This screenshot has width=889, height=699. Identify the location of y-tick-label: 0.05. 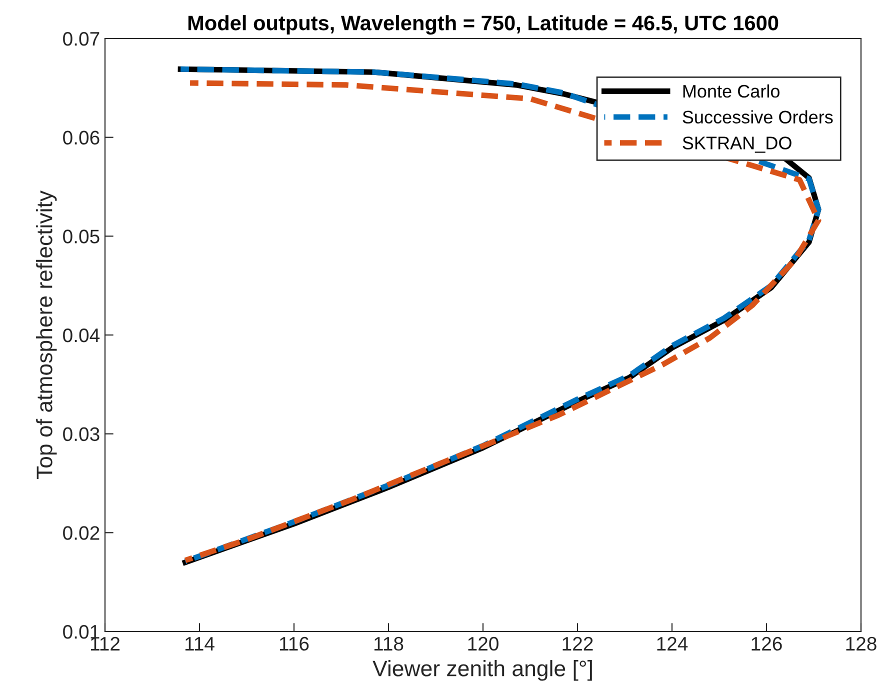
(81, 237).